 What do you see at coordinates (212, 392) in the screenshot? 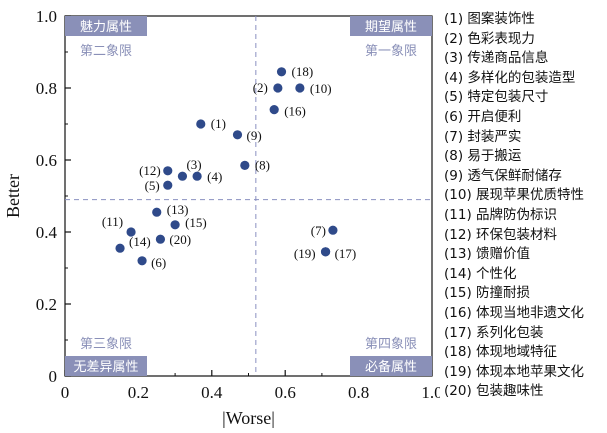
I see `x-tick-label: 0.4` at bounding box center [212, 392].